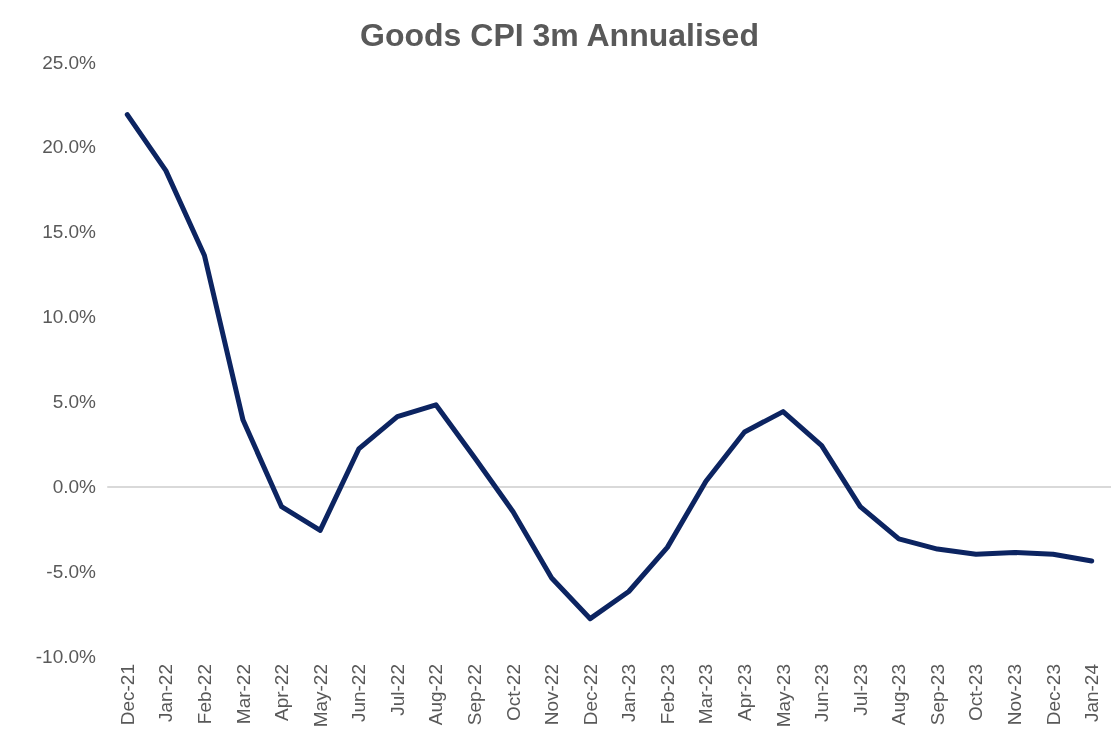 The height and width of the screenshot is (752, 1119). What do you see at coordinates (359, 693) in the screenshot?
I see `x-tick-label: Jun-22` at bounding box center [359, 693].